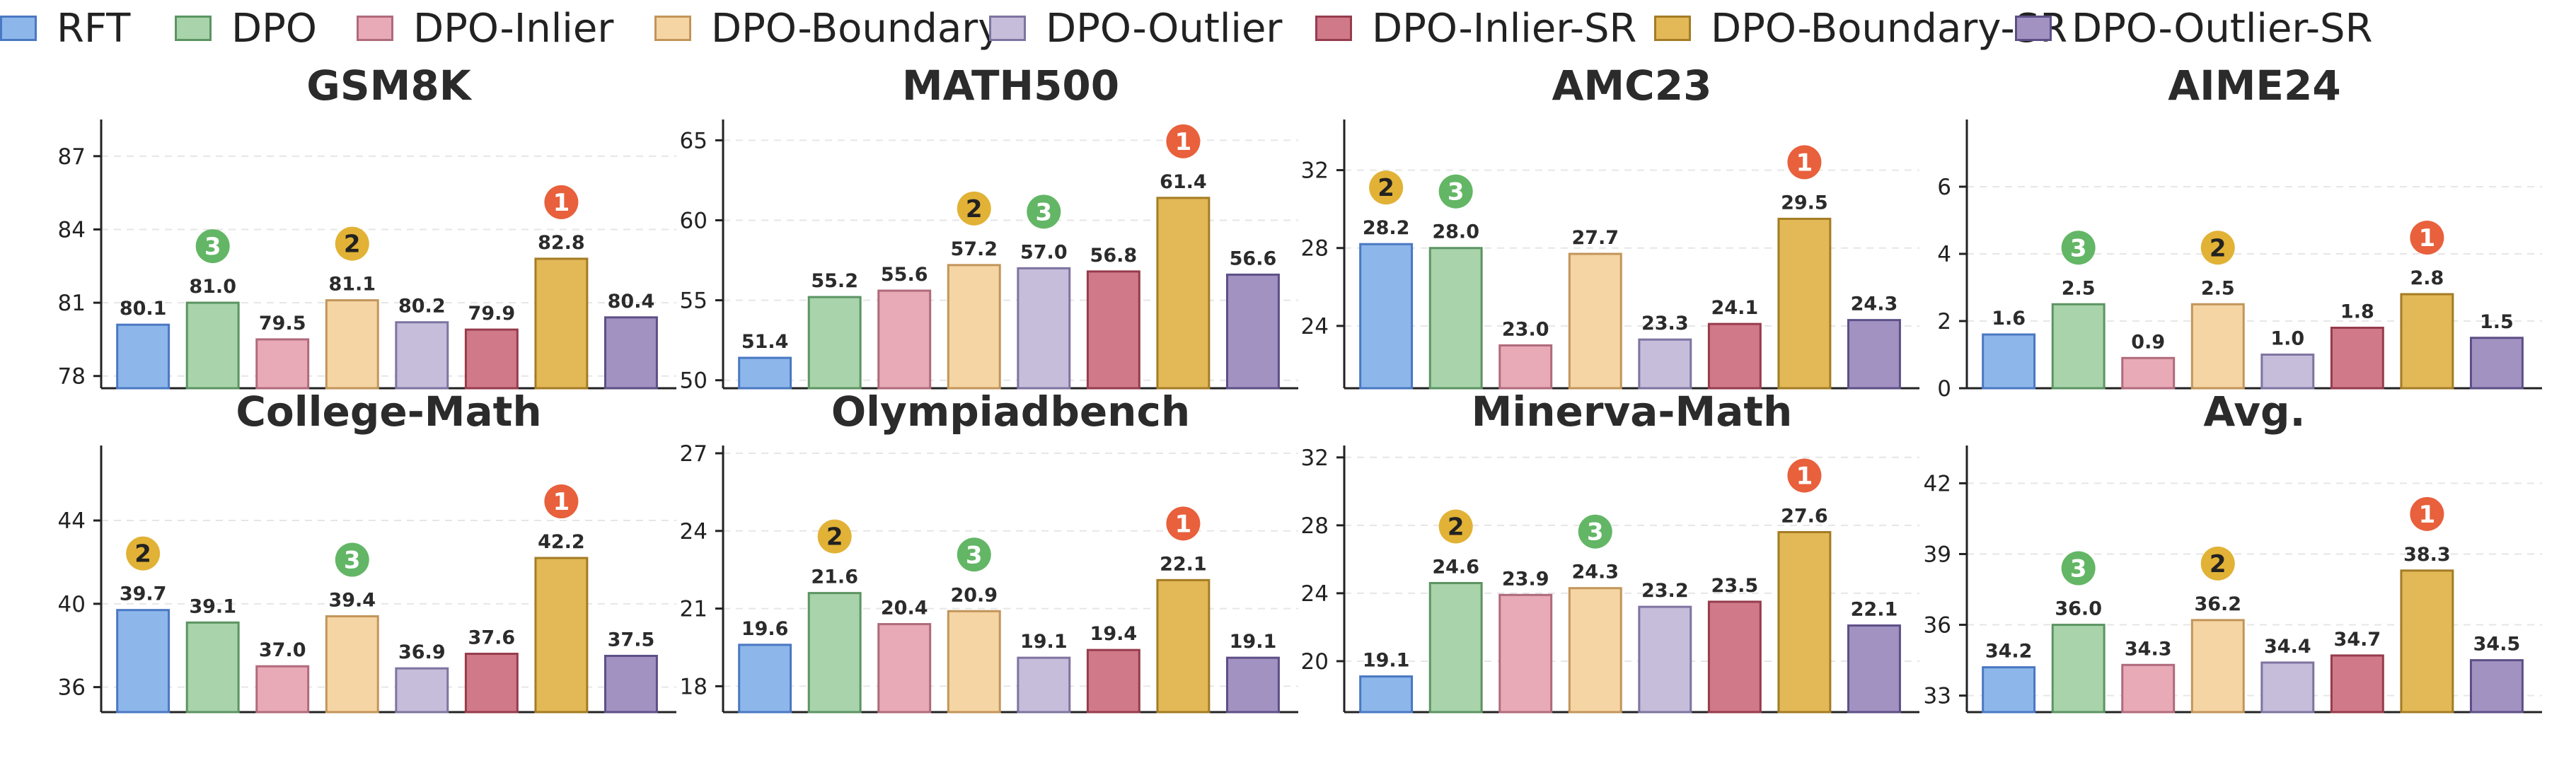  I want to click on legend-swatch, so click(18, 28).